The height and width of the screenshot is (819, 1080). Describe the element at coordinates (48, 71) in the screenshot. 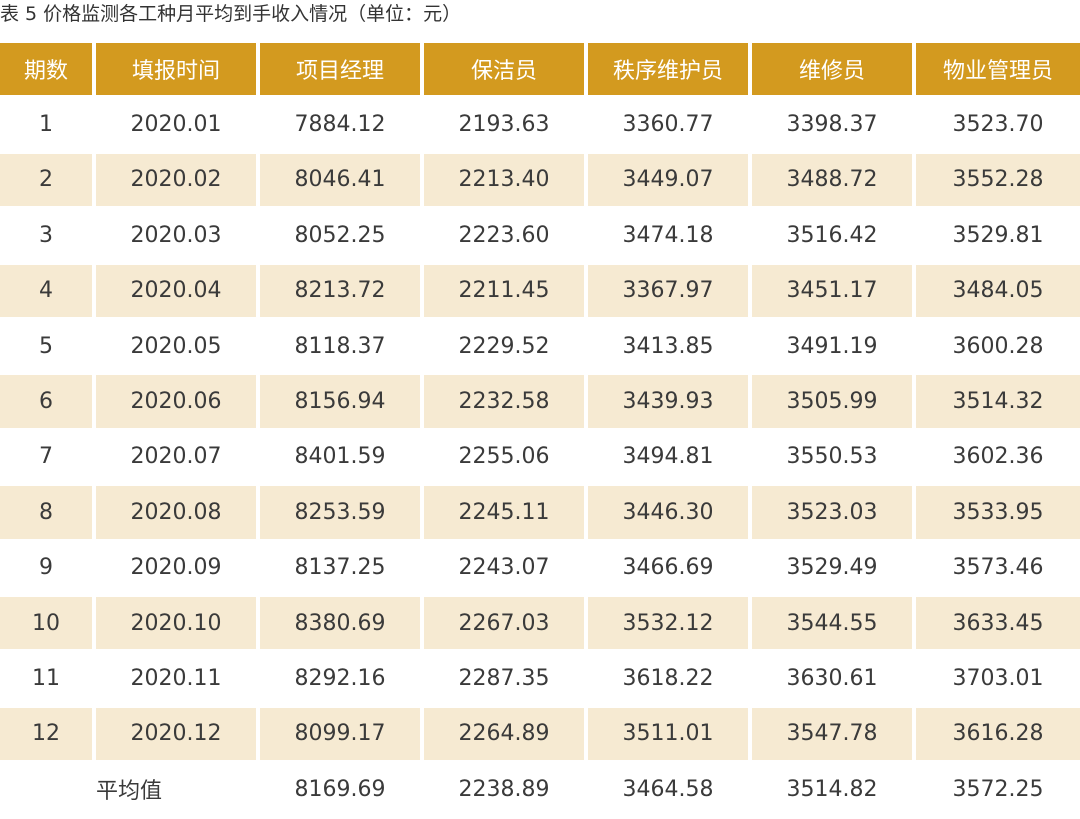

I see `header-period: 期数` at that location.